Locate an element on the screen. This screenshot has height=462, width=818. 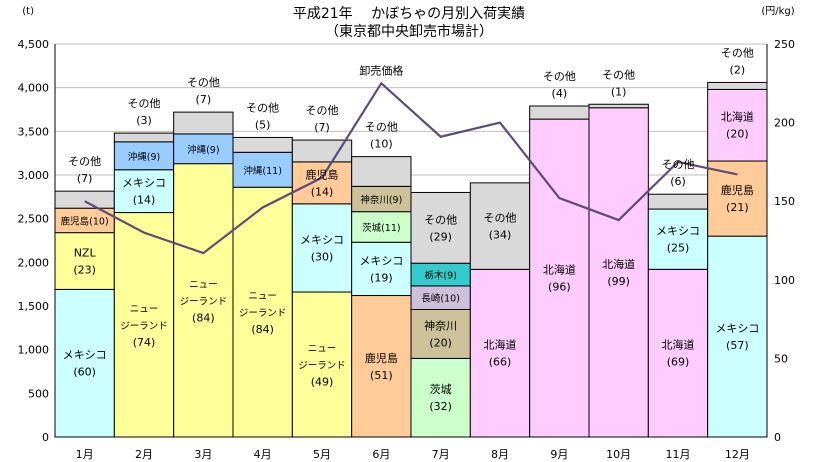
segment-label: (49) is located at coordinates (322, 382).